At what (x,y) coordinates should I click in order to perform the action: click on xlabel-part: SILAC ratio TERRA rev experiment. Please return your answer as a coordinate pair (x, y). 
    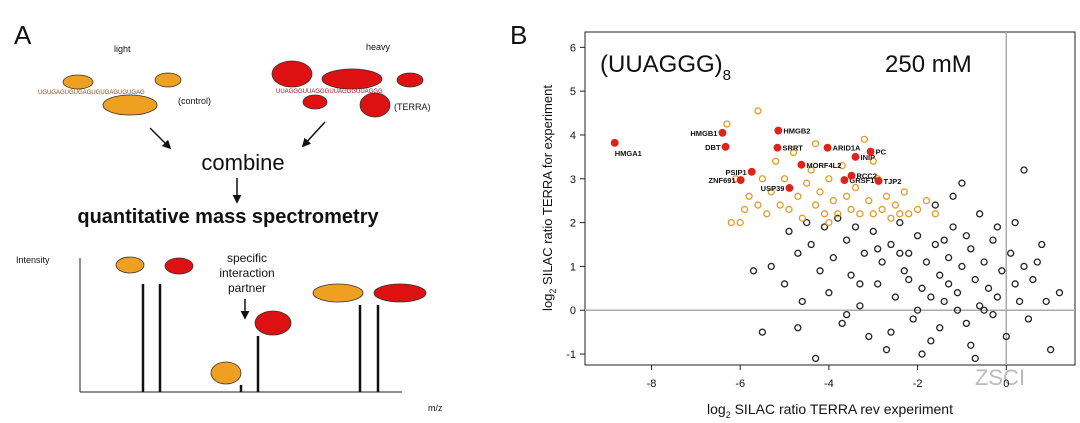
    Looking at the image, I should click on (842, 409).